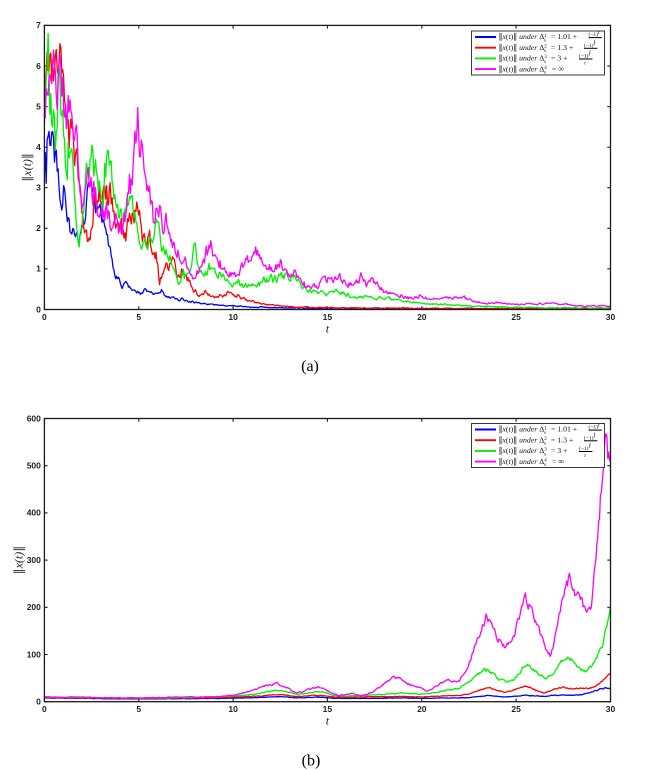 The width and height of the screenshot is (658, 770). What do you see at coordinates (34, 560) in the screenshot?
I see `svg-text: 300` at bounding box center [34, 560].